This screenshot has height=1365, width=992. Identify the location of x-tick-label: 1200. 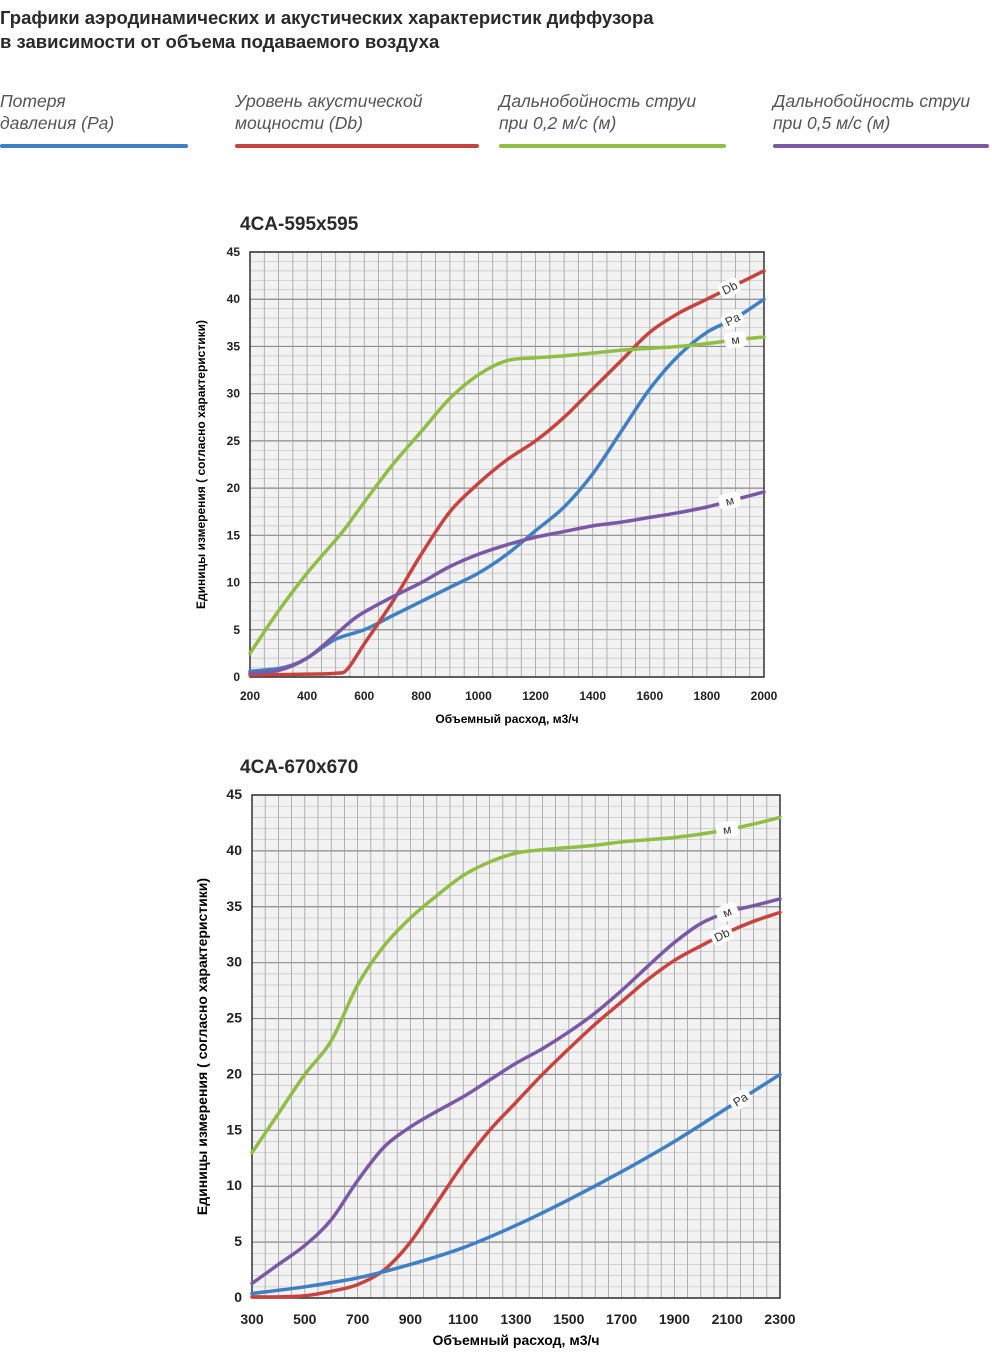
(535, 696).